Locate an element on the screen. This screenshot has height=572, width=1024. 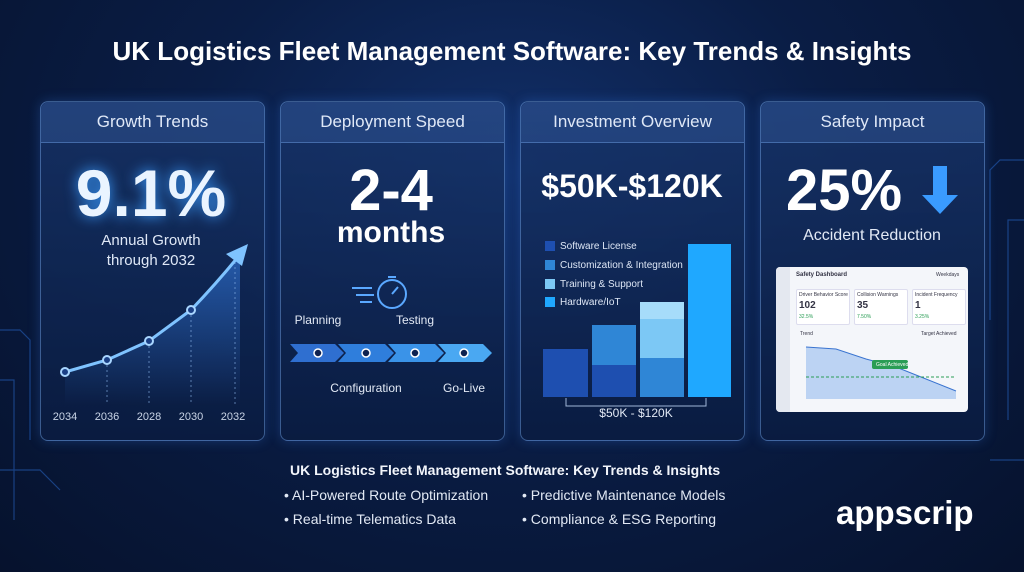
deployment-headline: 2-4 is located at coordinates (391, 190).